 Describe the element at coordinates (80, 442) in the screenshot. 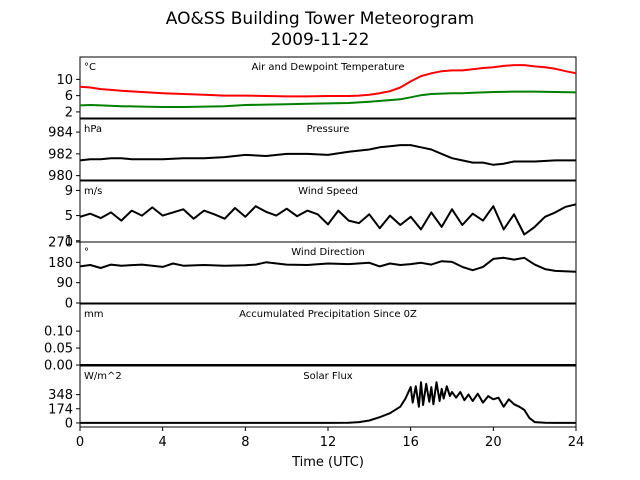

I see `x-tick-label: 0` at that location.